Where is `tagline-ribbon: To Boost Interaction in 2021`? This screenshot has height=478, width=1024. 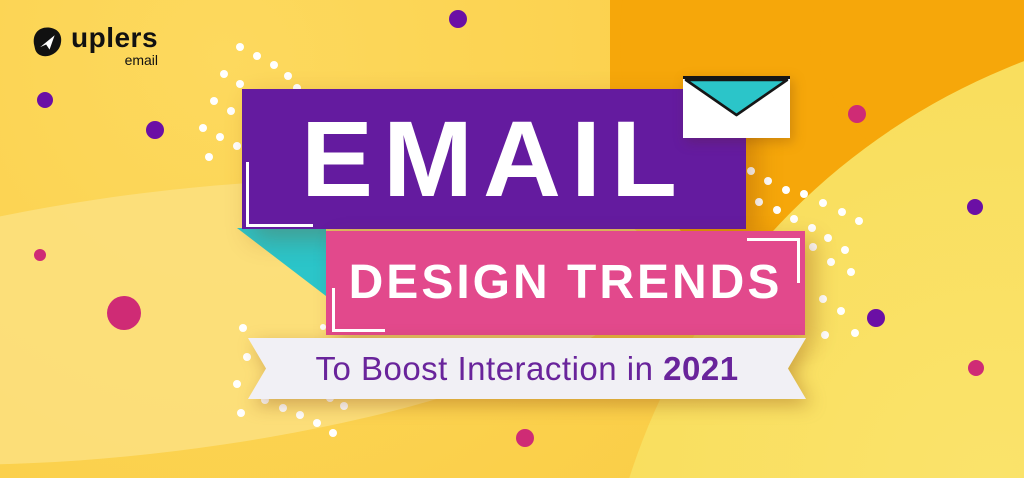
tagline-ribbon: To Boost Interaction in 2021 is located at coordinates (527, 368).